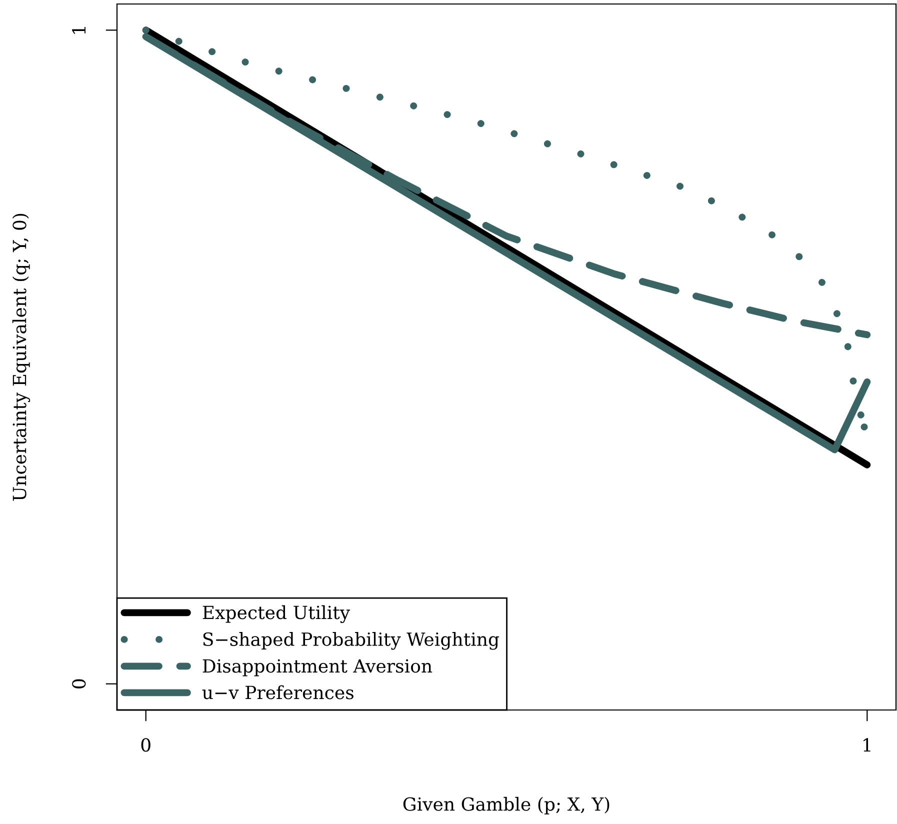 Image resolution: width=897 pixels, height=824 pixels. Describe the element at coordinates (278, 692) in the screenshot. I see `legend-label: u−v Preferences` at that location.